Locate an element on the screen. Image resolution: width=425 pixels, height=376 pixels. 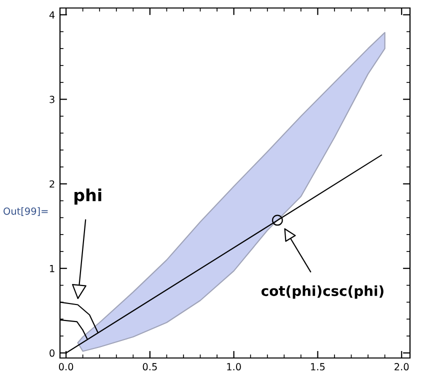
y-tick-label: 3 is located at coordinates (52, 100).